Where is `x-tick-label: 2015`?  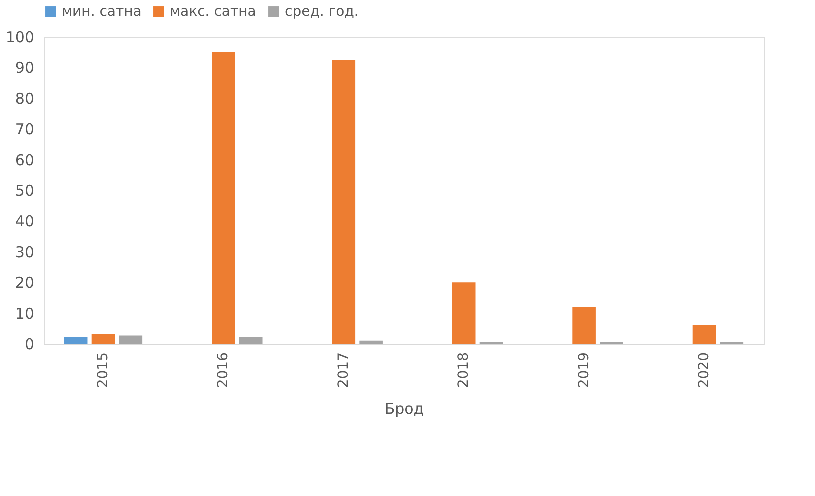
x-tick-label: 2015 is located at coordinates (104, 370).